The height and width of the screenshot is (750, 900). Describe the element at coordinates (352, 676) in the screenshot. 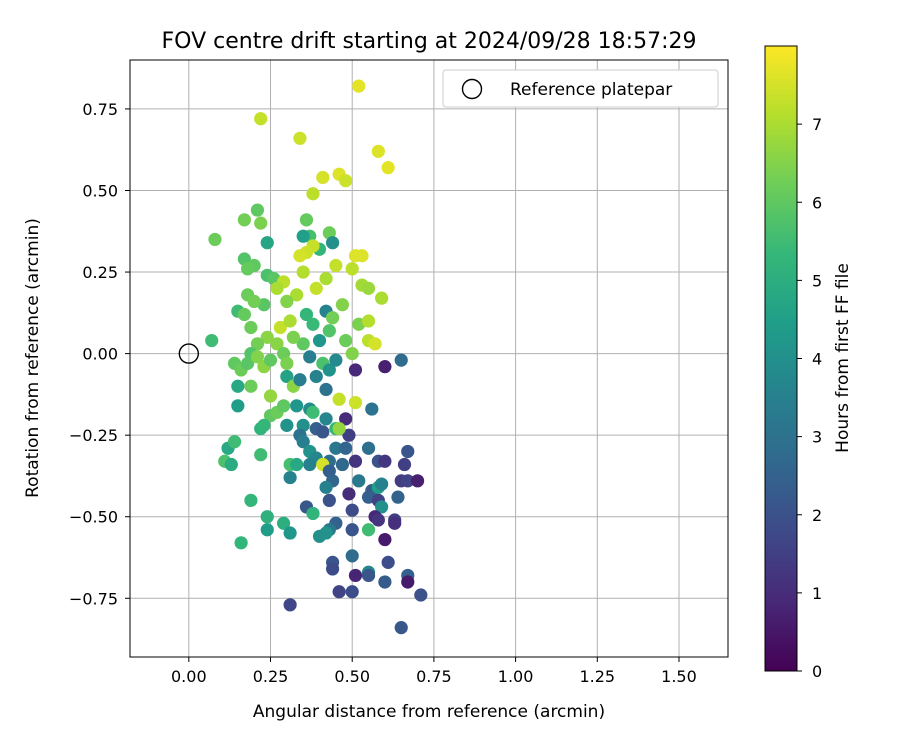

I see `x-tick-label: 0.50` at that location.